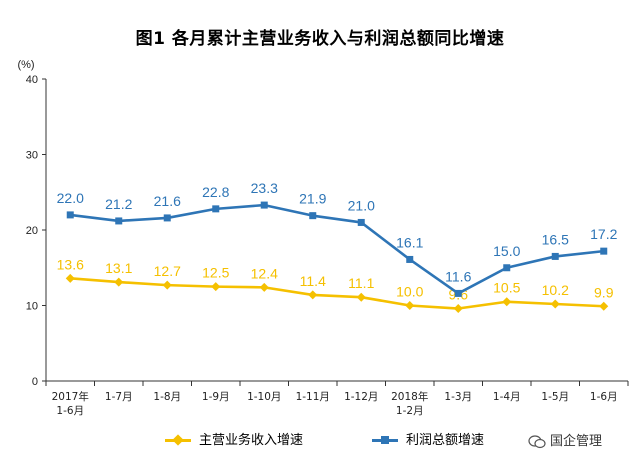  Describe the element at coordinates (555, 397) in the screenshot. I see `x-tick-label: 1-5月` at that location.